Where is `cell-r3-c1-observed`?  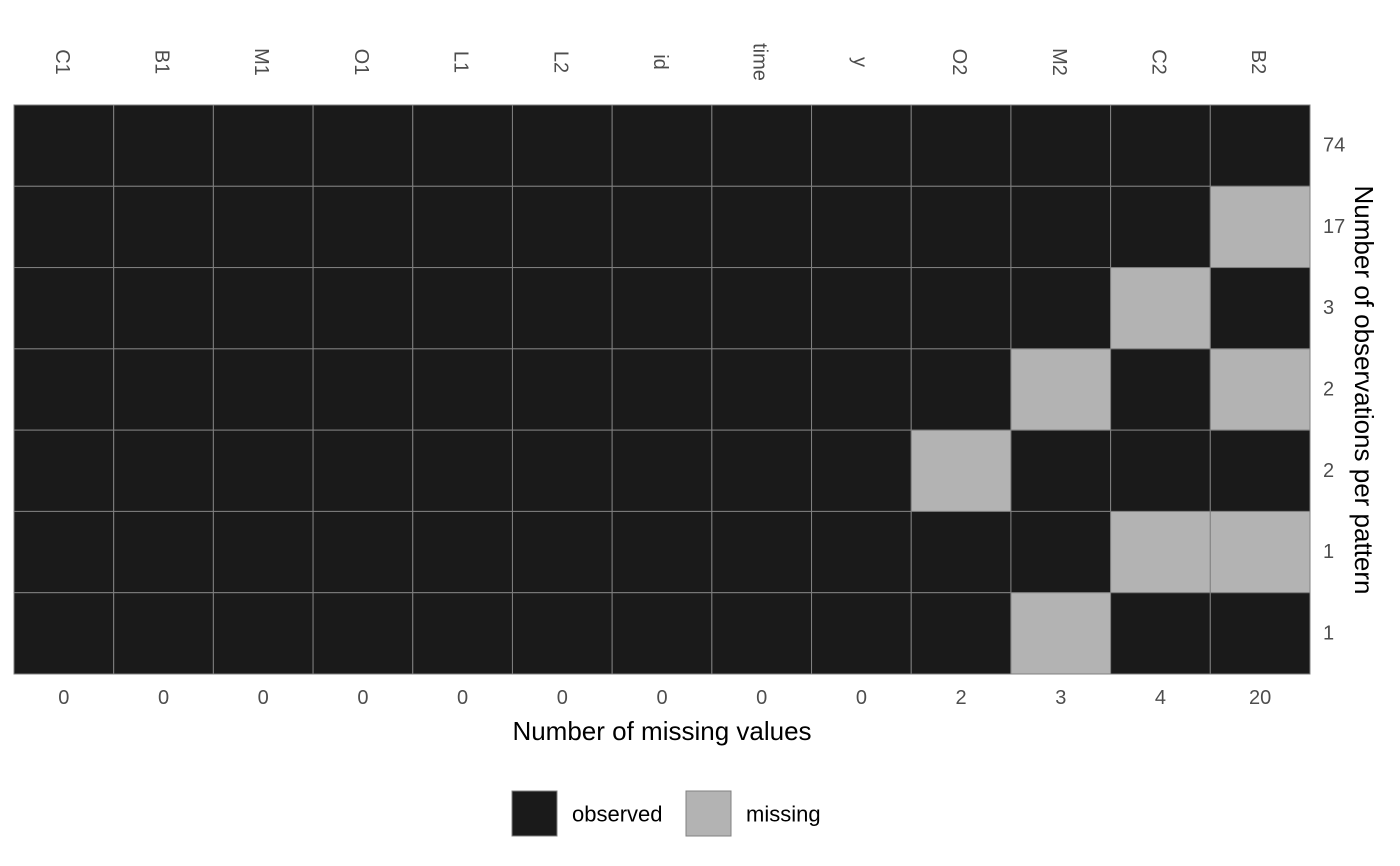 cell-r3-c1-observed is located at coordinates (64, 308).